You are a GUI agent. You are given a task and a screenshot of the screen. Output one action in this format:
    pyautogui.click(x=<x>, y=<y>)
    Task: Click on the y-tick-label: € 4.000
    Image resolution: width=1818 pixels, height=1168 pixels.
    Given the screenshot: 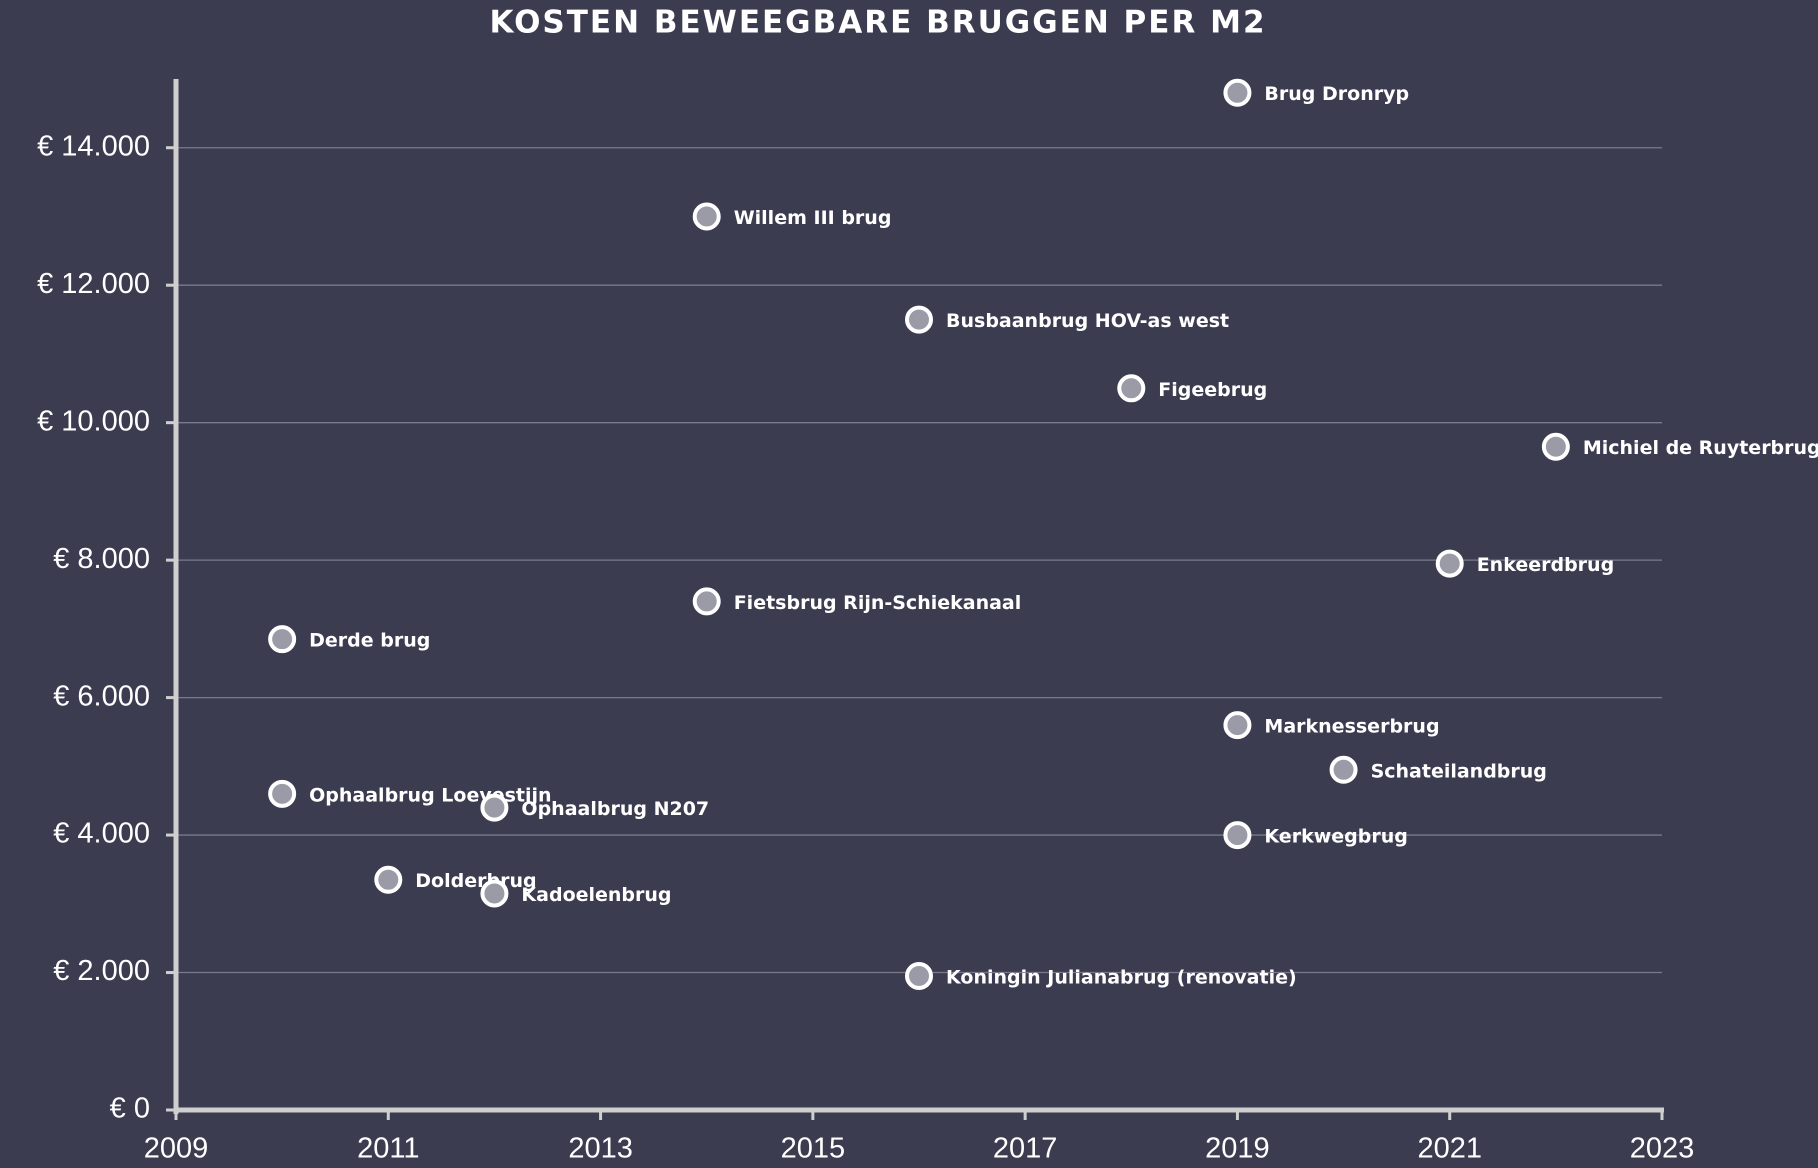 What is the action you would take?
    pyautogui.click(x=101, y=834)
    